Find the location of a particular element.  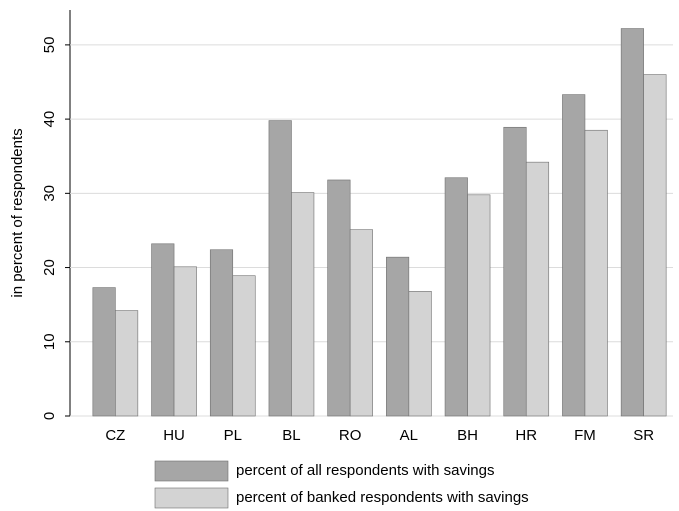

x-tick-label: PL is located at coordinates (233, 435).